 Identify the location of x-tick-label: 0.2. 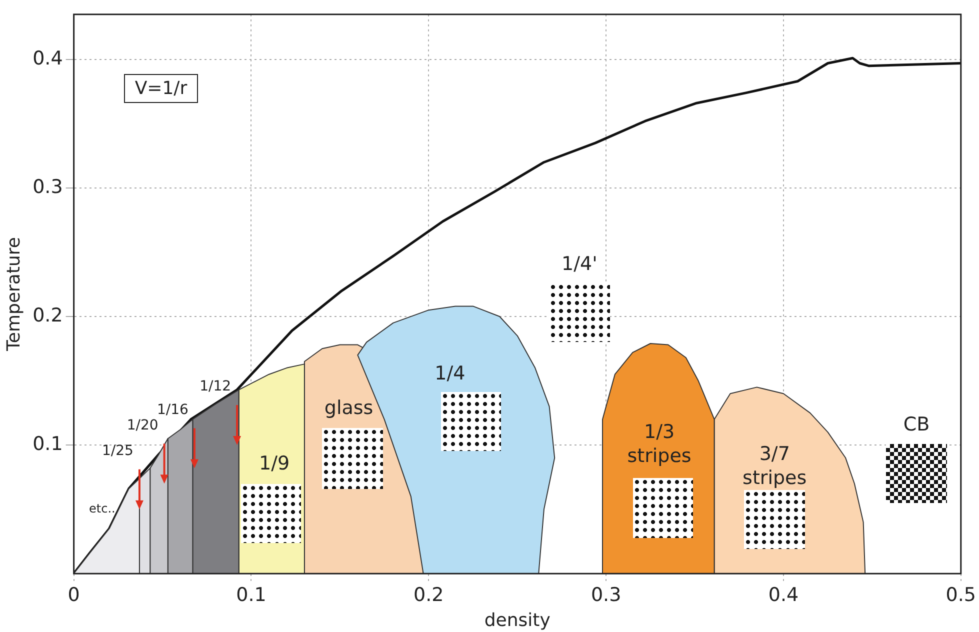
(429, 595).